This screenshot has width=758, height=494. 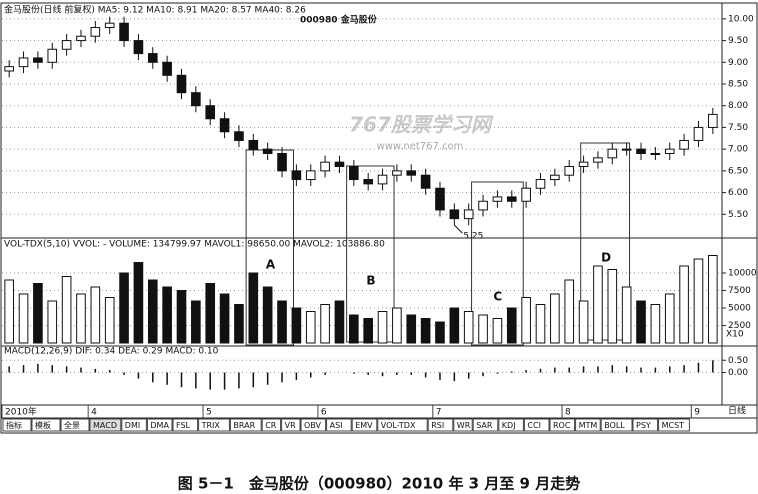 I want to click on toolbar-tab-label: CR, so click(x=271, y=425).